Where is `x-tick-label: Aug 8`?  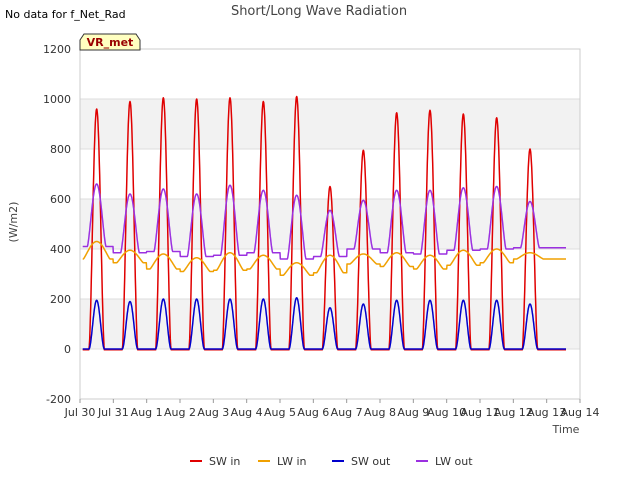
x-tick-label: Aug 8 is located at coordinates (380, 412).